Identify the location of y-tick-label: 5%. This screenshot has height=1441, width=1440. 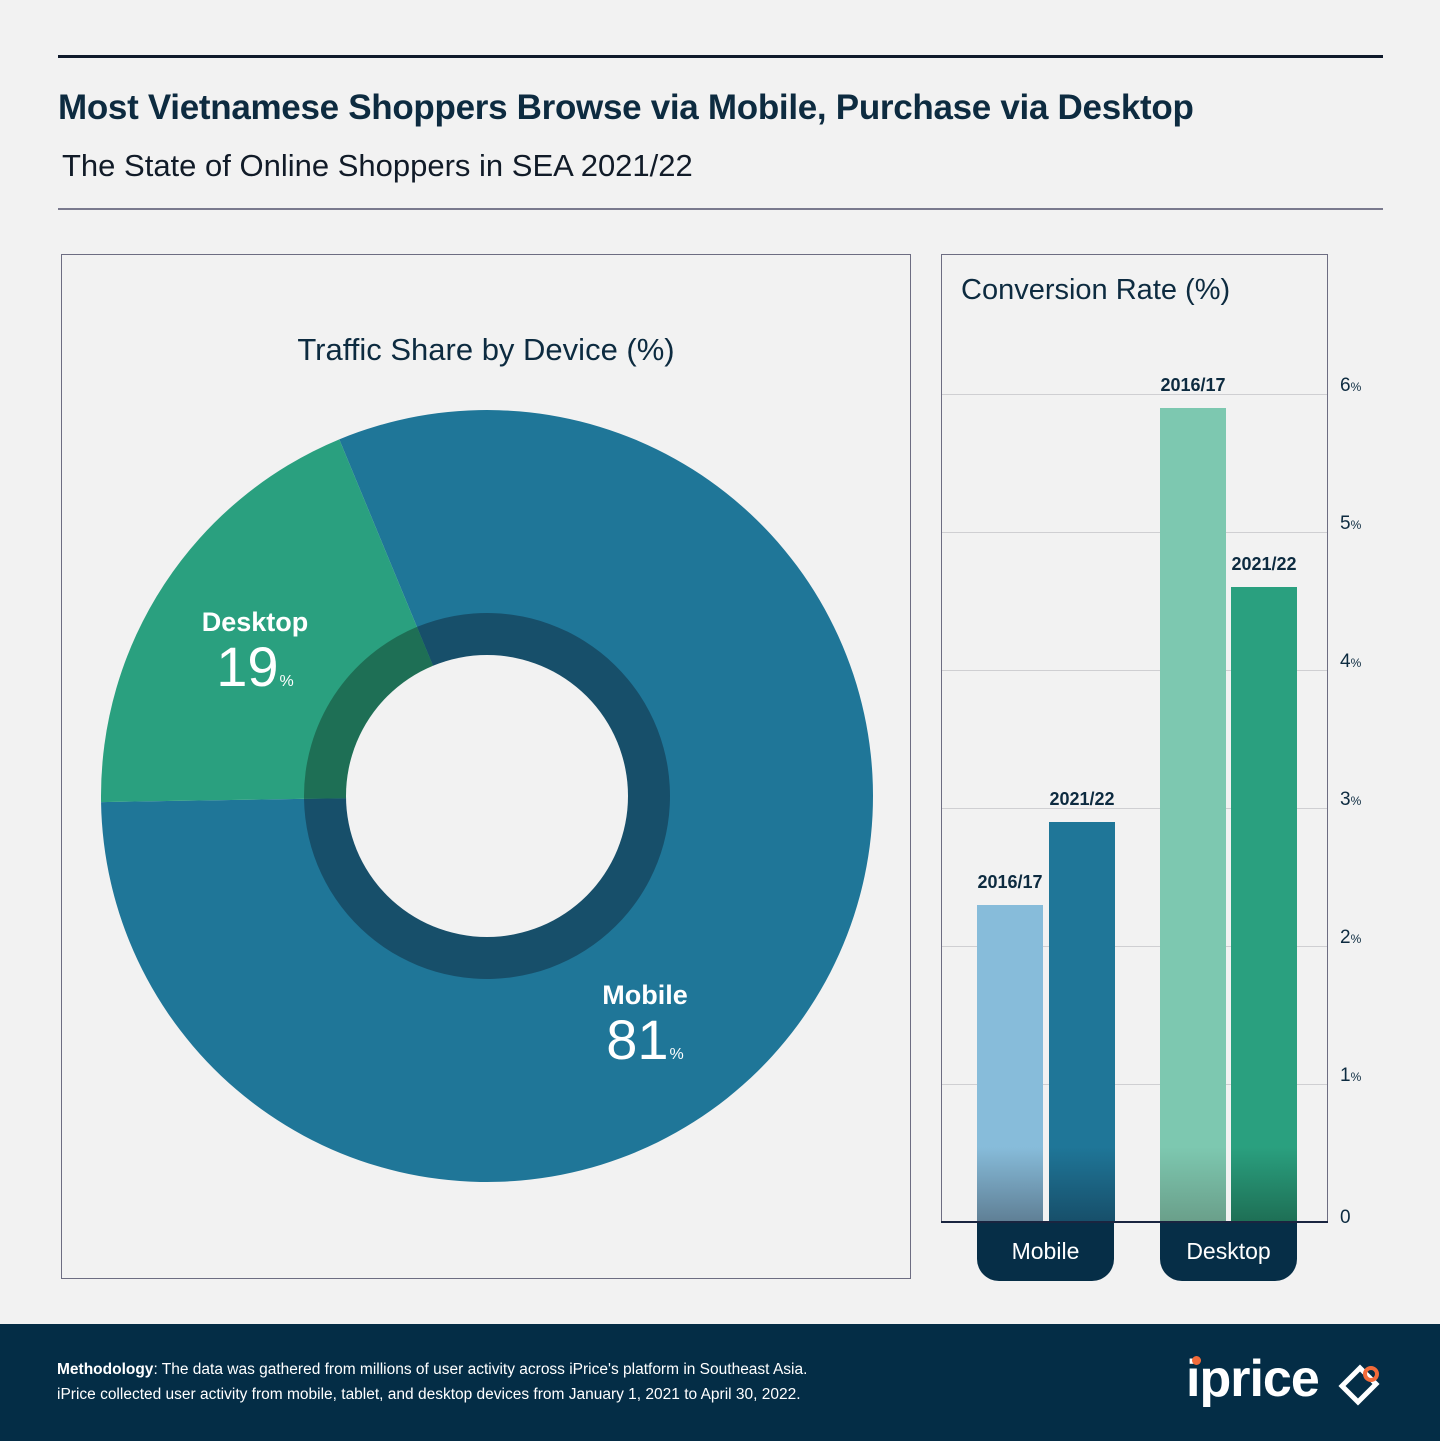
(1350, 524).